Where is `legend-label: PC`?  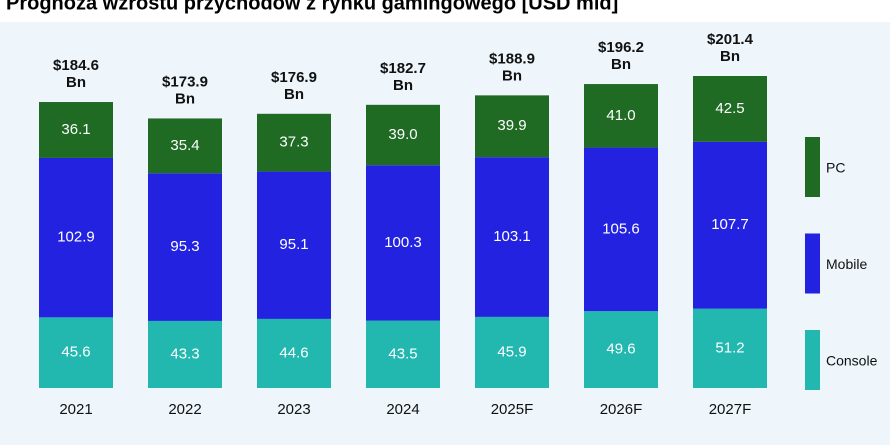 legend-label: PC is located at coordinates (835, 168).